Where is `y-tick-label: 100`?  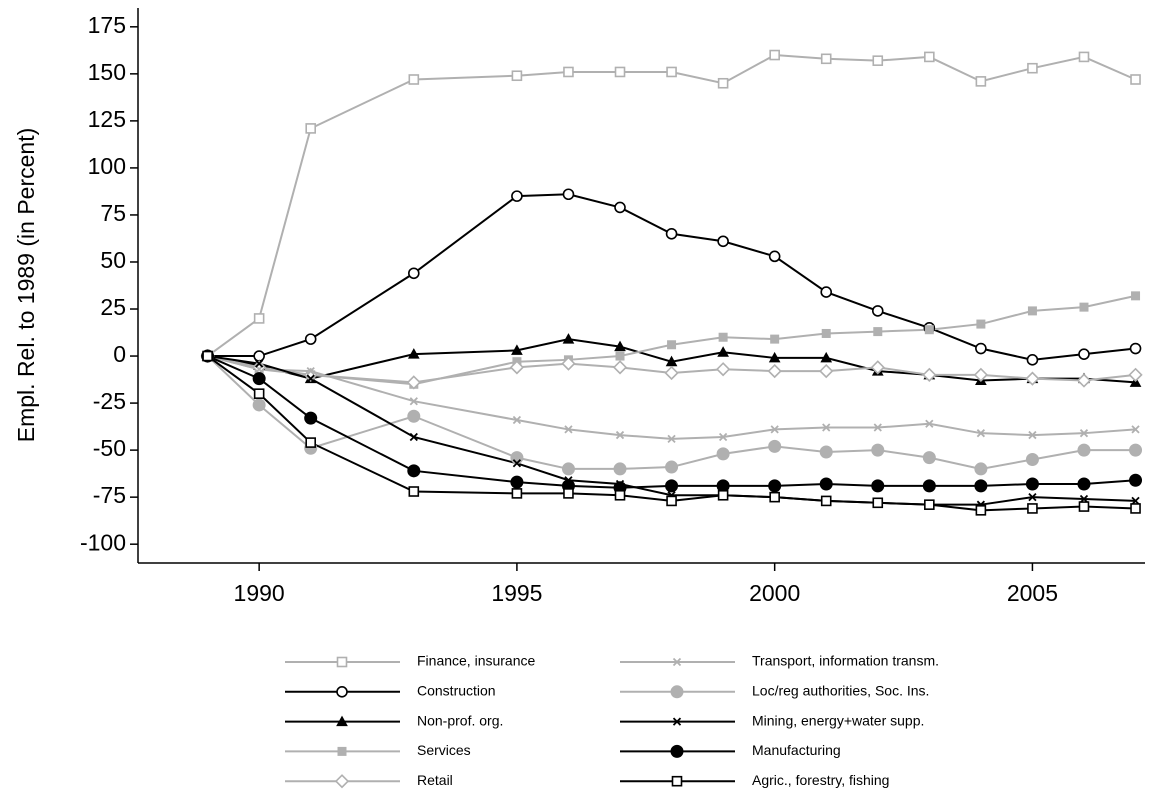
y-tick-label: 100 is located at coordinates (107, 166).